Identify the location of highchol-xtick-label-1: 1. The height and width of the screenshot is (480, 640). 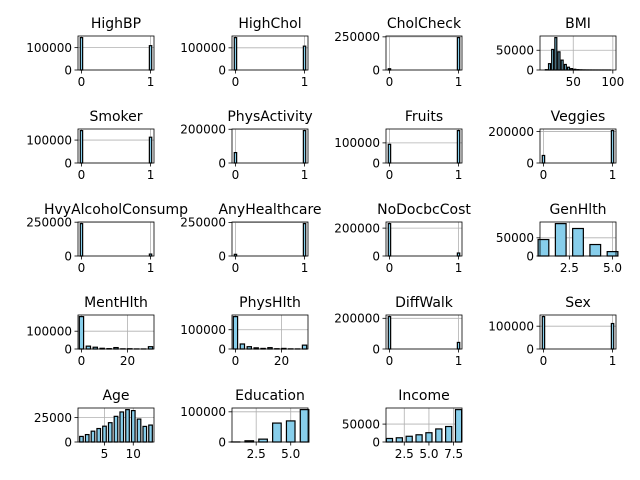
(305, 82).